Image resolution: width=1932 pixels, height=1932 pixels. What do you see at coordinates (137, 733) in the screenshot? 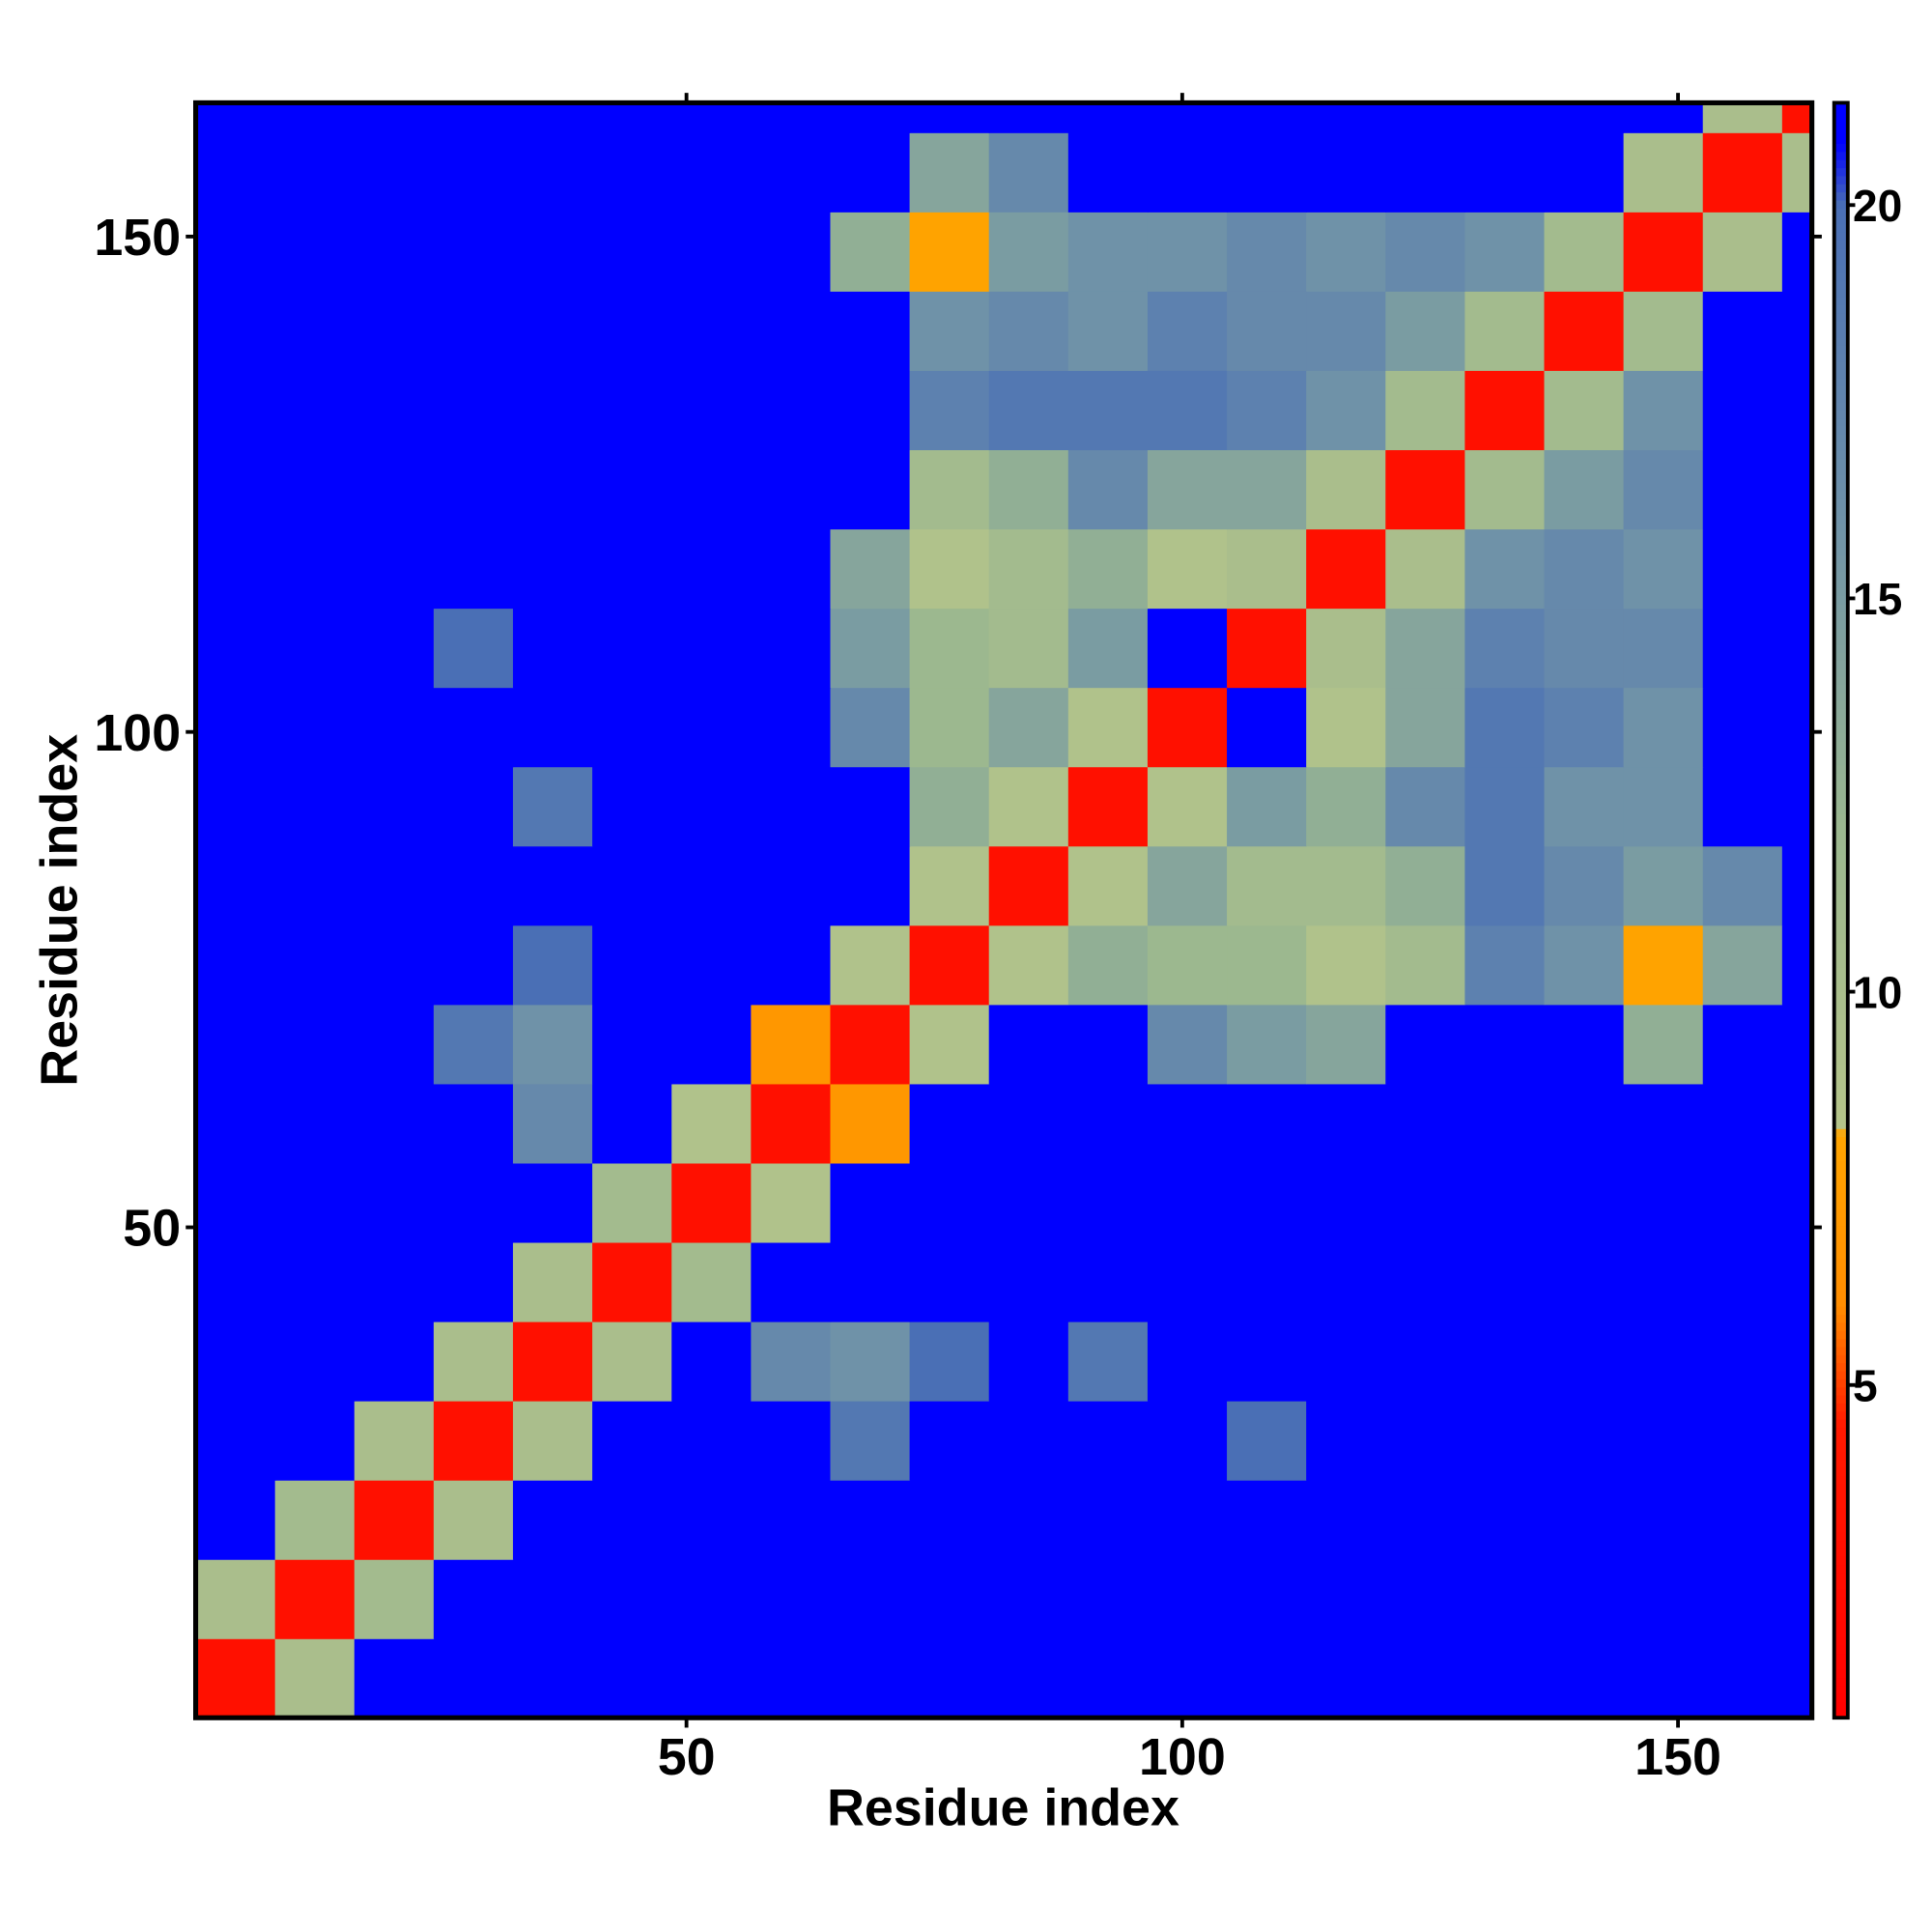
I see `y-tick-label: 100` at bounding box center [137, 733].